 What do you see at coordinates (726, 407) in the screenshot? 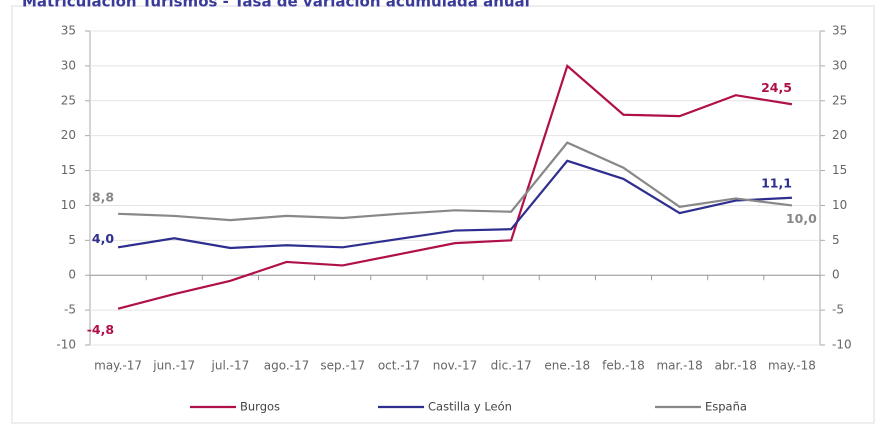
I see `legend-label: España` at bounding box center [726, 407].